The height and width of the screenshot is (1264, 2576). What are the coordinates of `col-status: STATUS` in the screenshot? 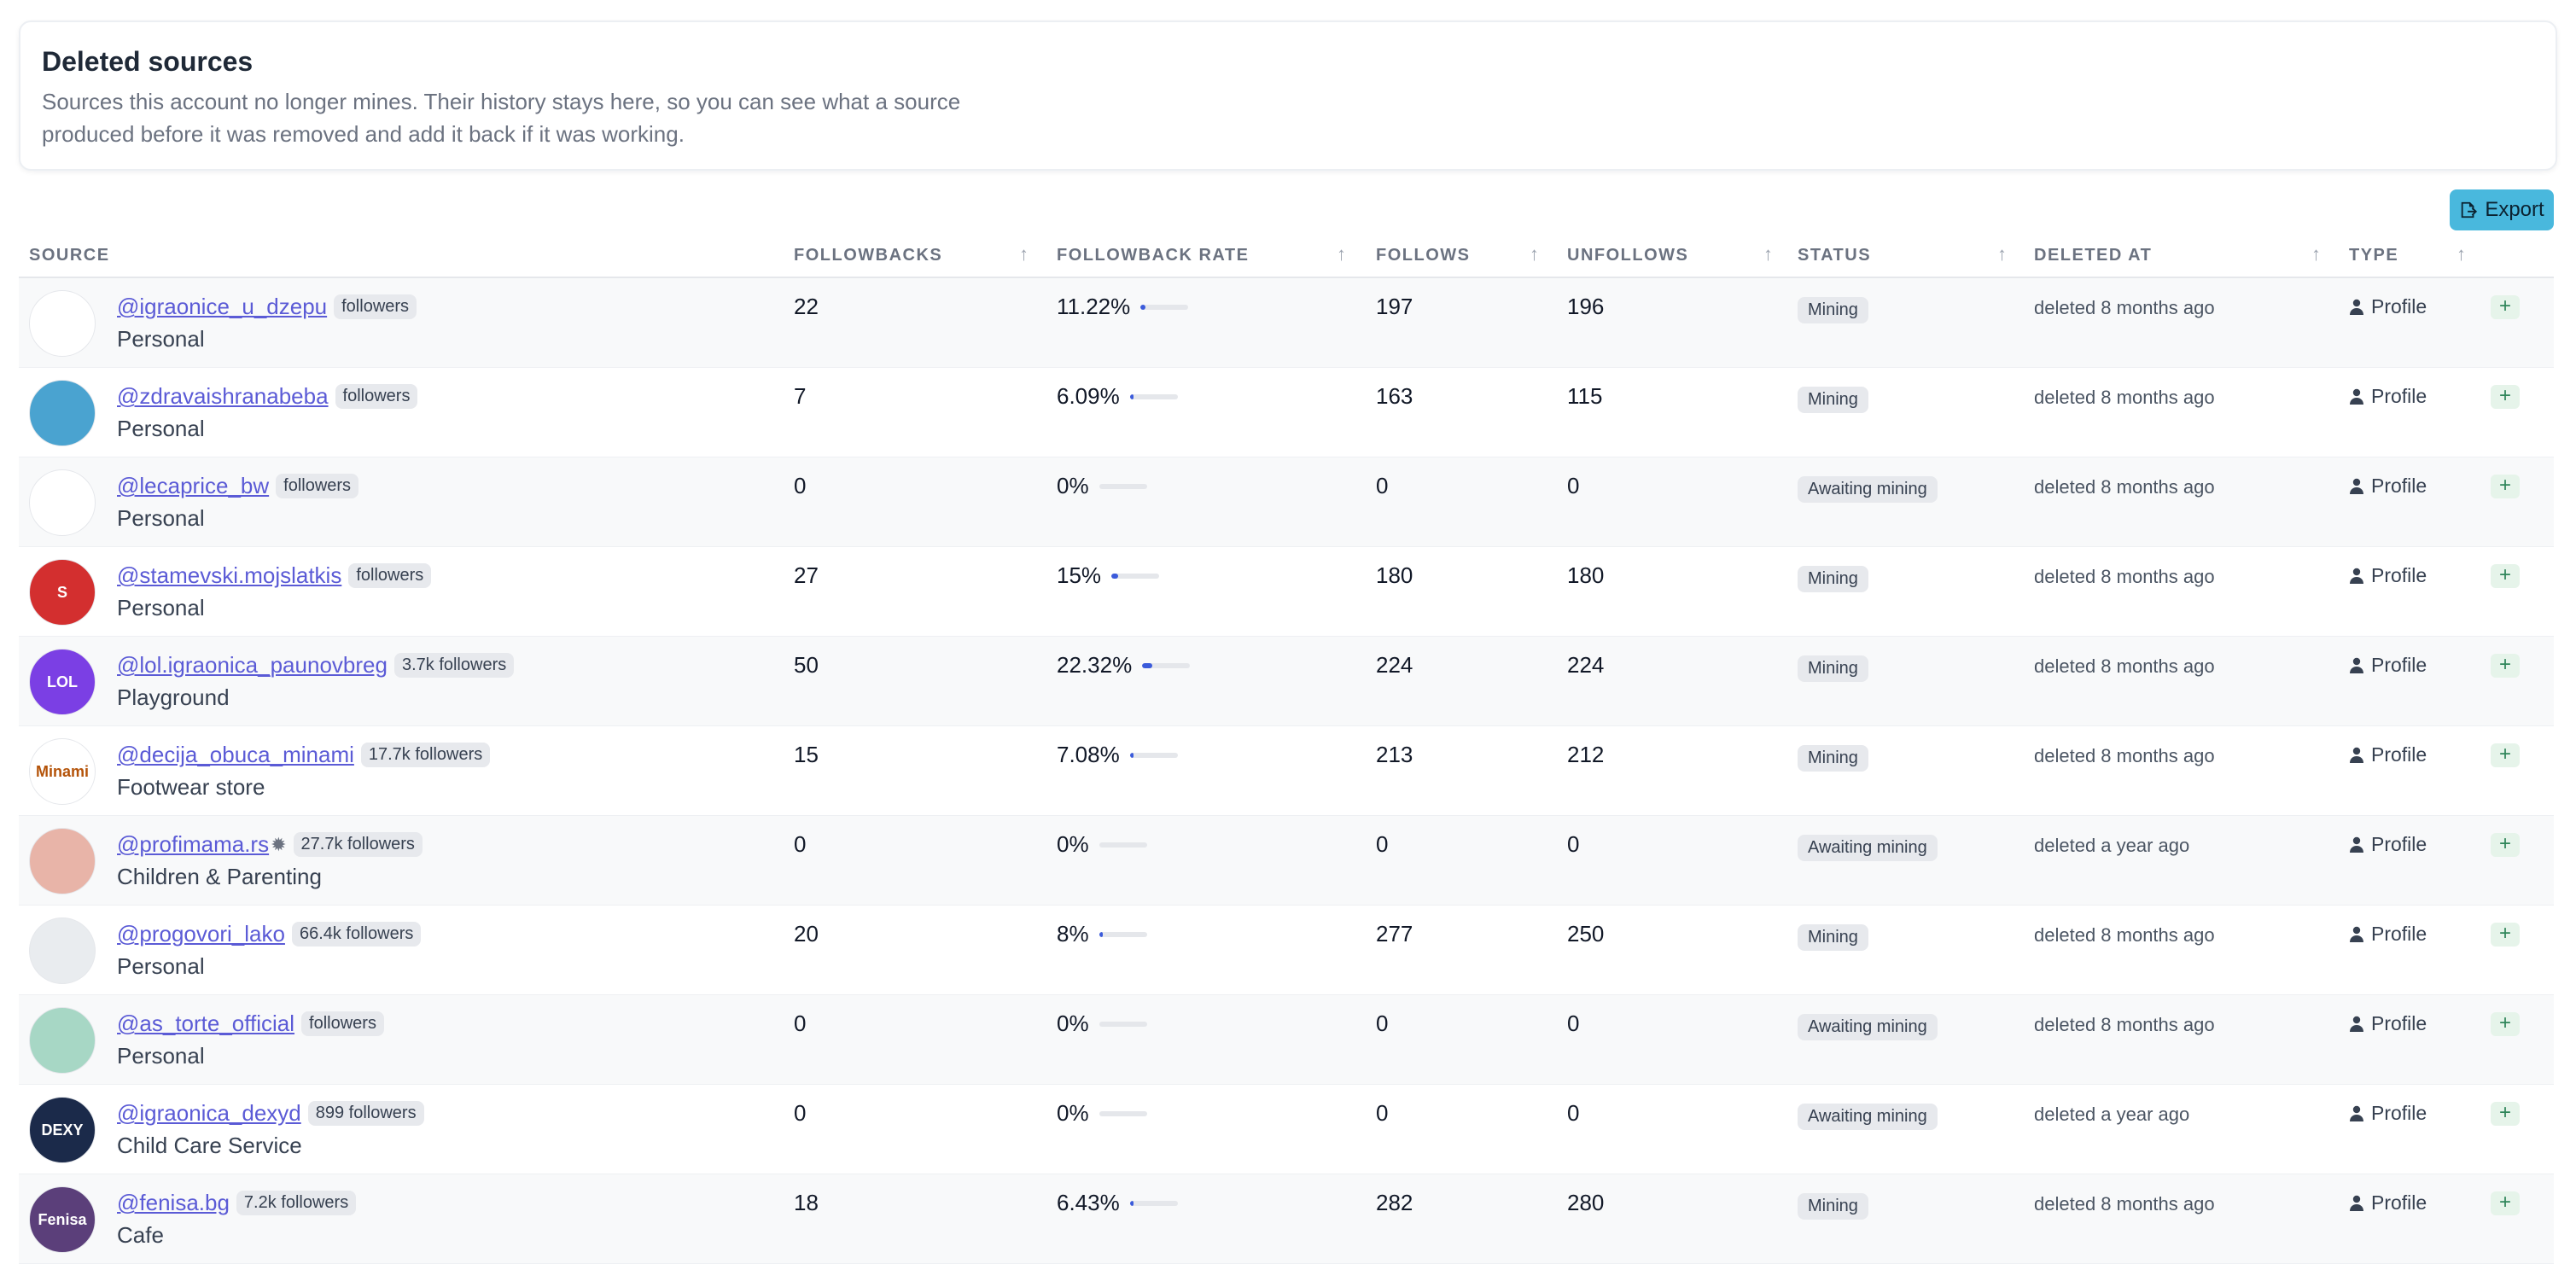 It's located at (1835, 255).